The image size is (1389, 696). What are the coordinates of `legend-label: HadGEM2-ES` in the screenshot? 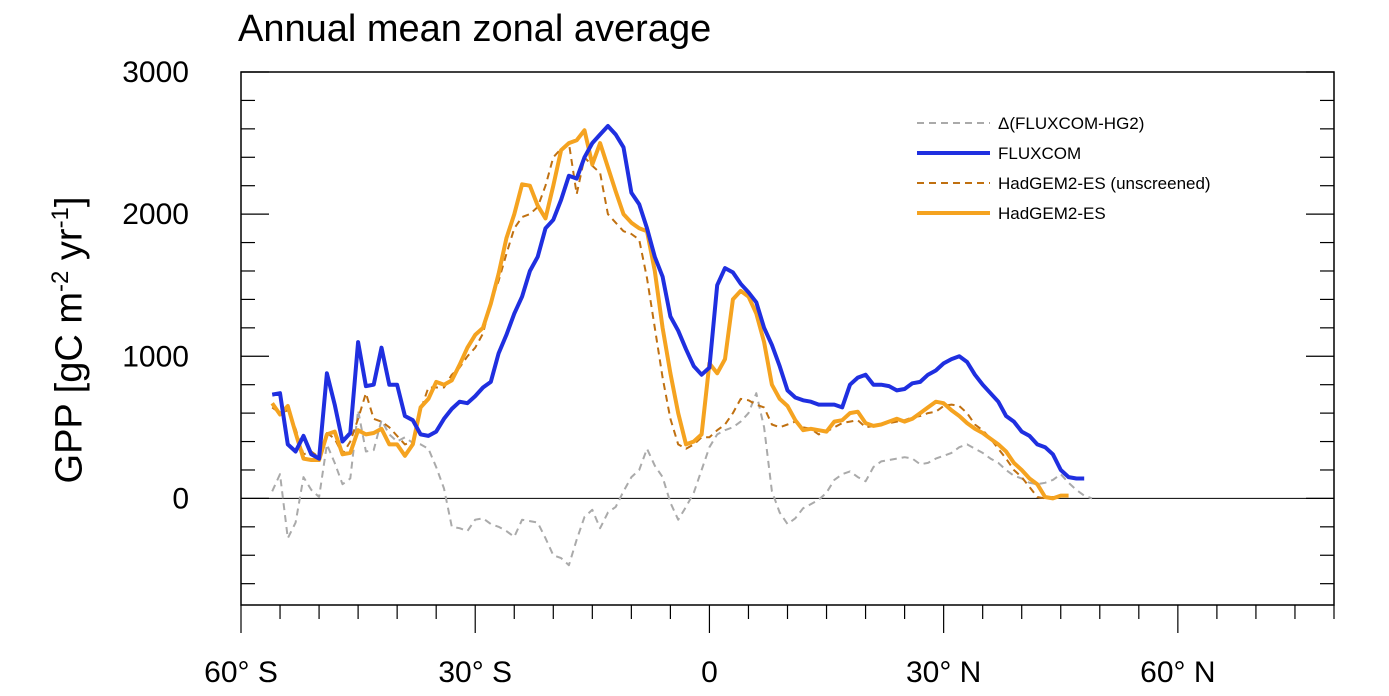 It's located at (1052, 213).